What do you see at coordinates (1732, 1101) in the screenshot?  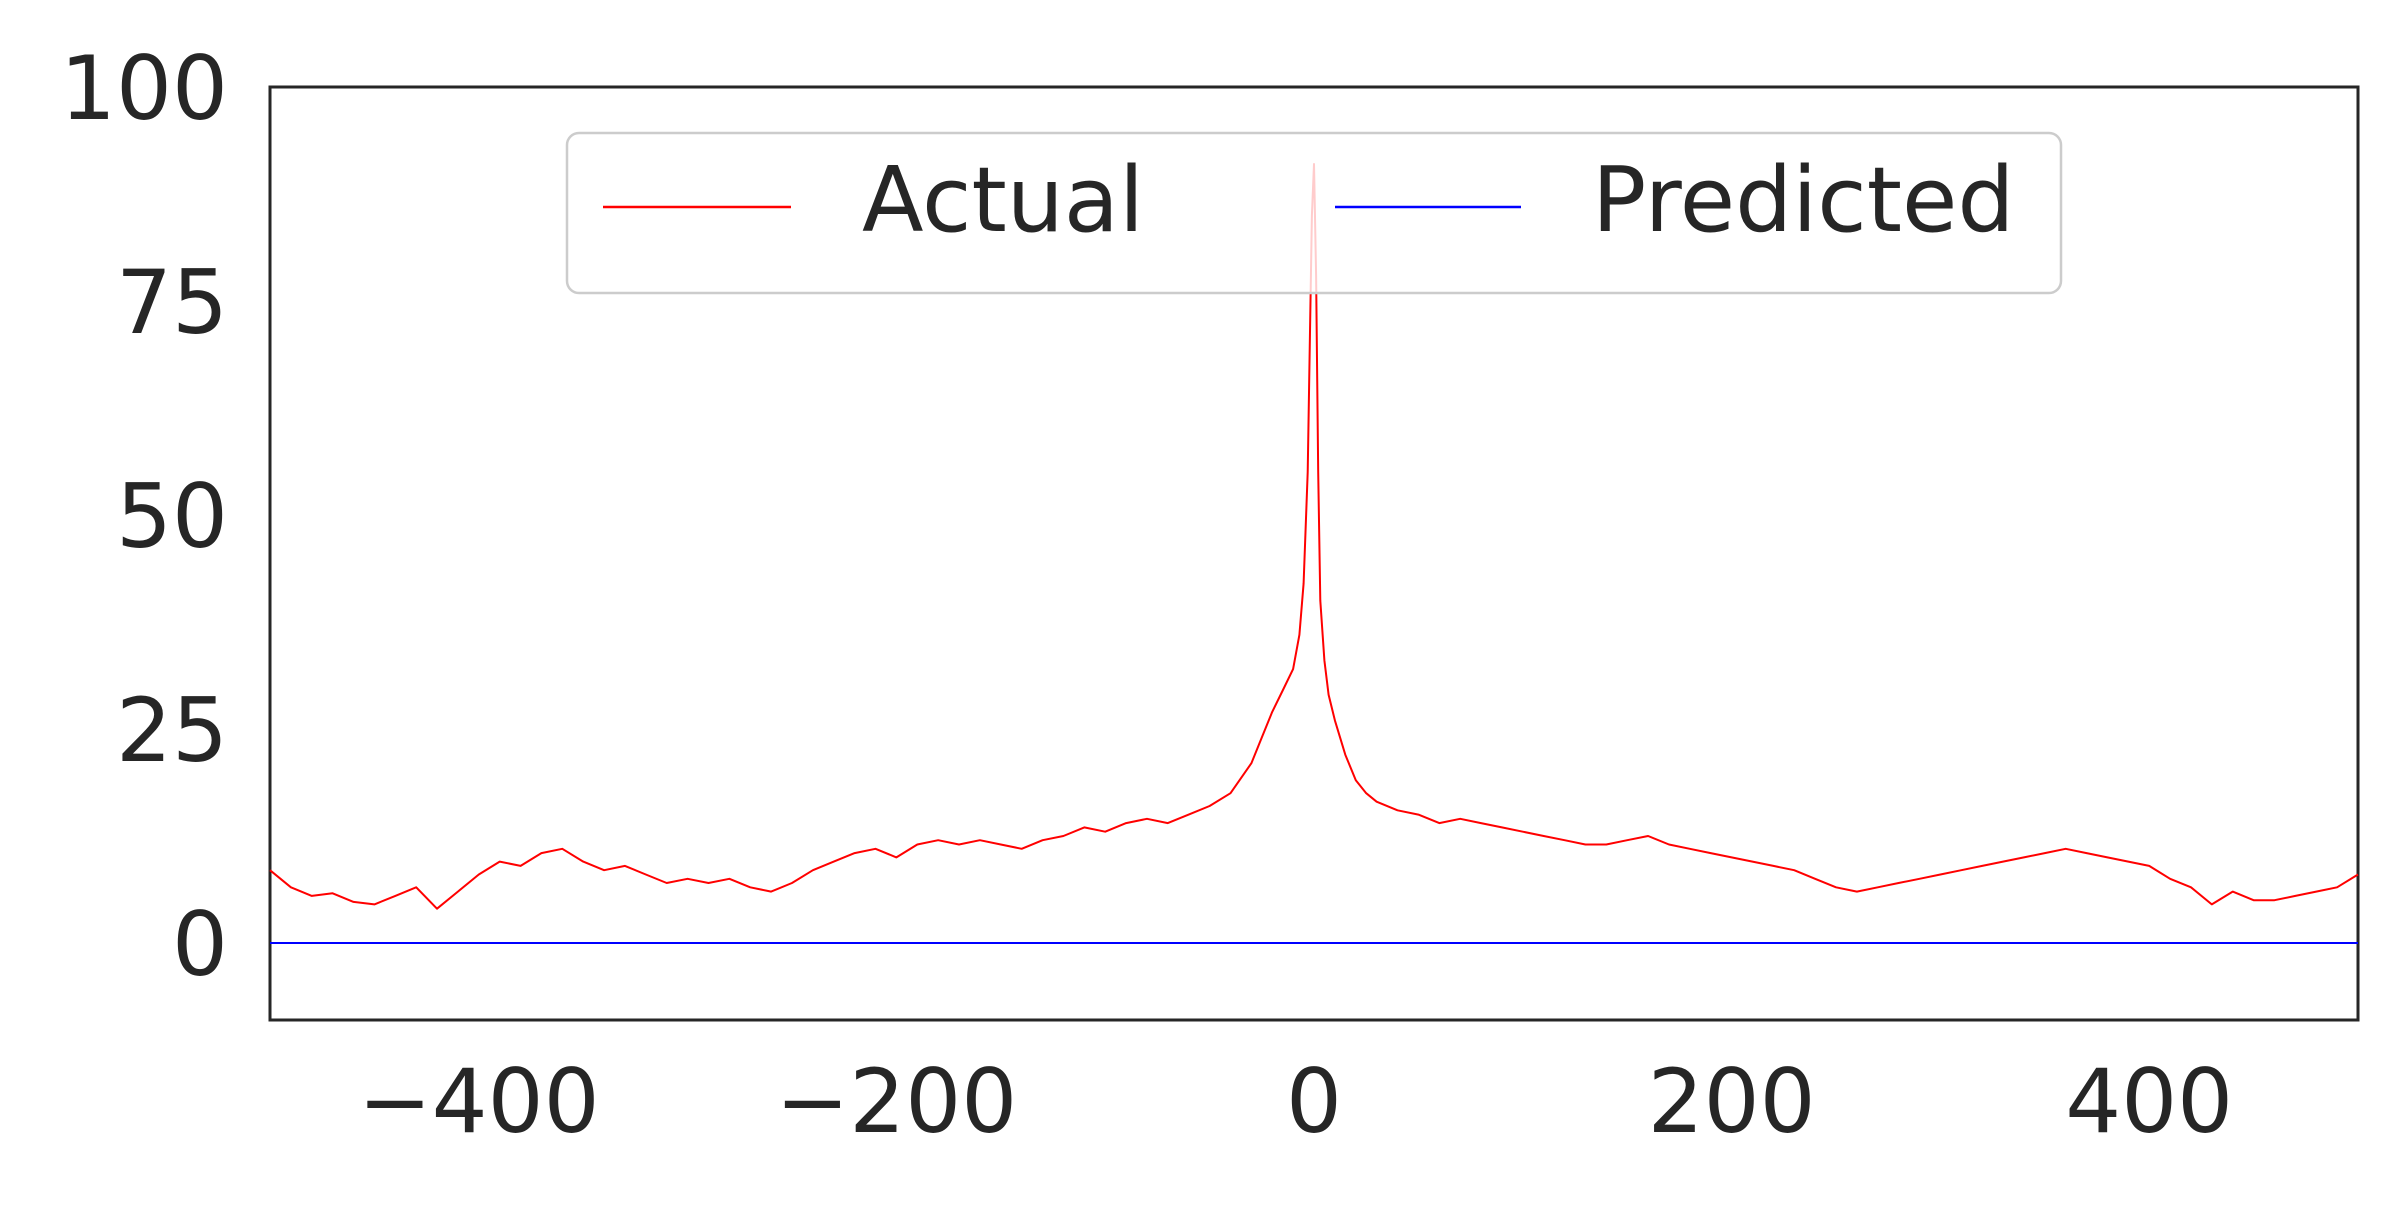 I see `x-tick-label: 200` at bounding box center [1732, 1101].